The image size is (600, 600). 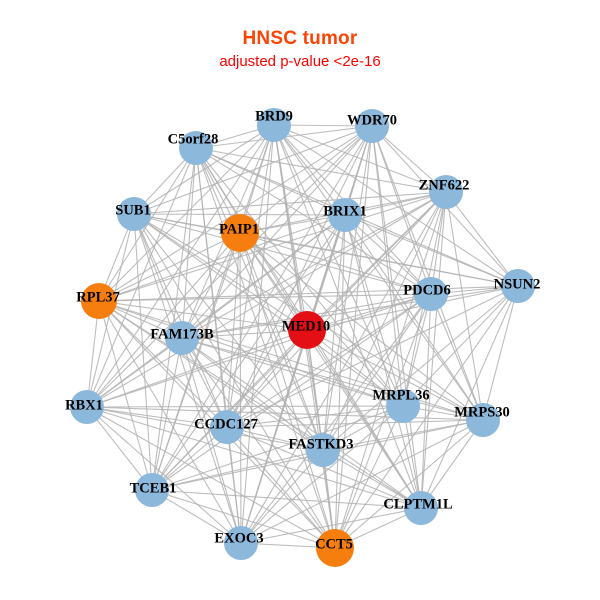 I want to click on network-node-fastkd3, so click(x=323, y=450).